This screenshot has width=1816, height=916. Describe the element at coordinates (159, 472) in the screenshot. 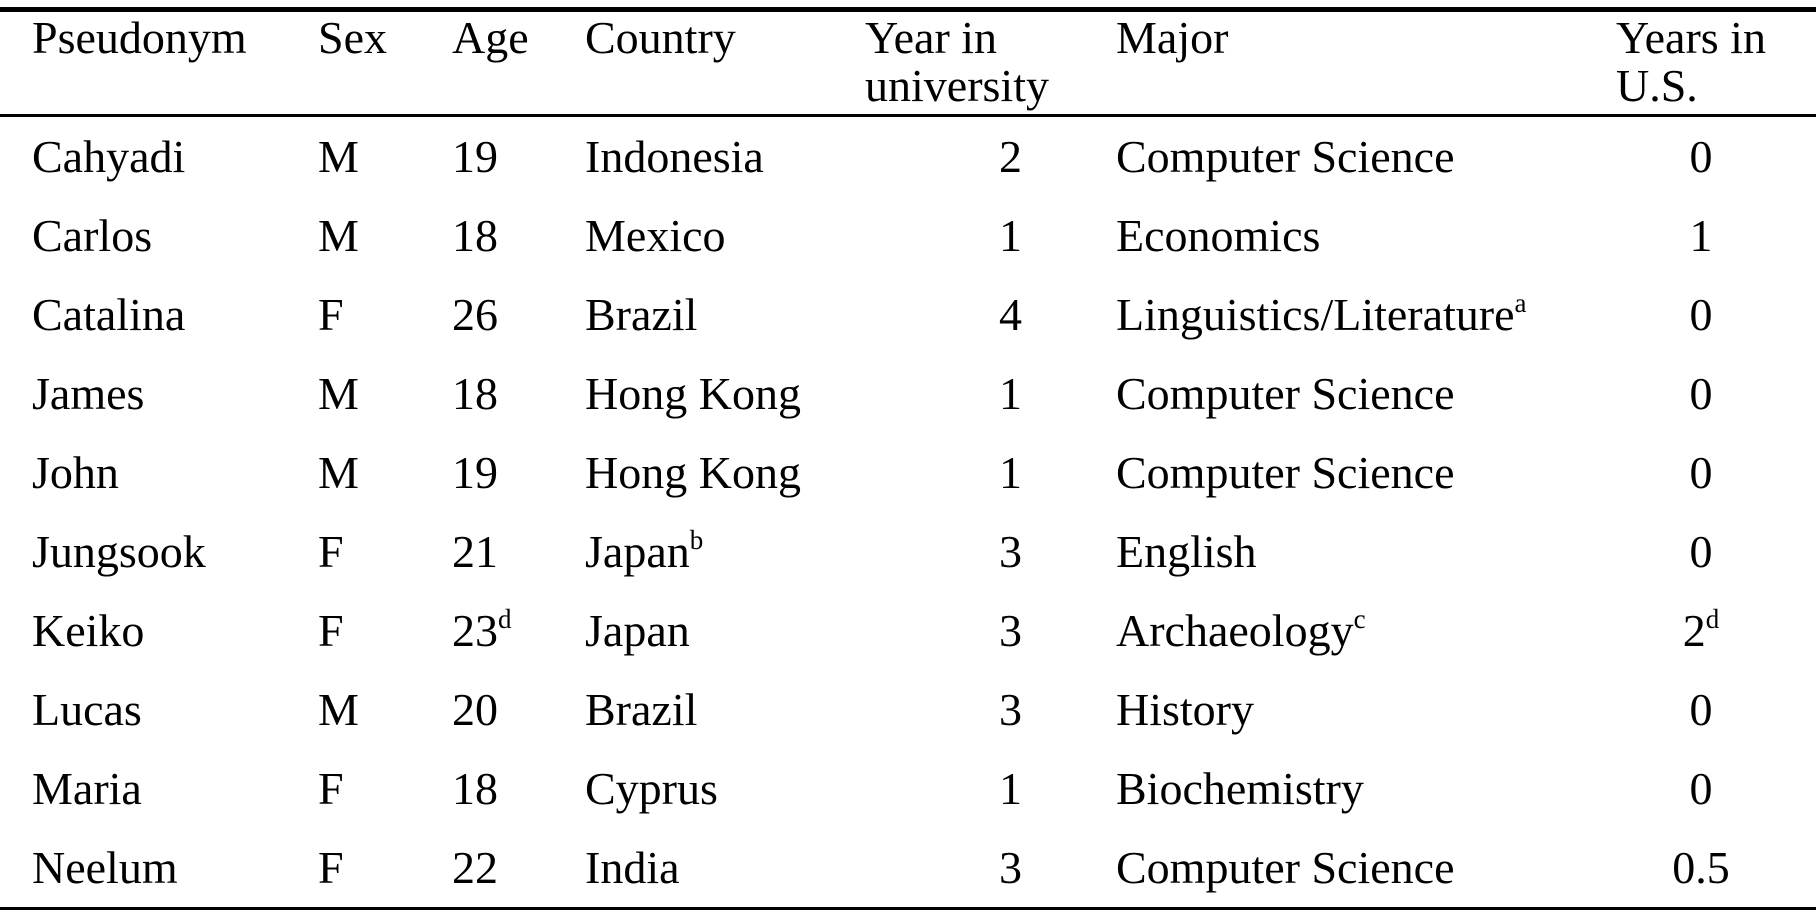

I see `cell-pseudonym: John` at that location.